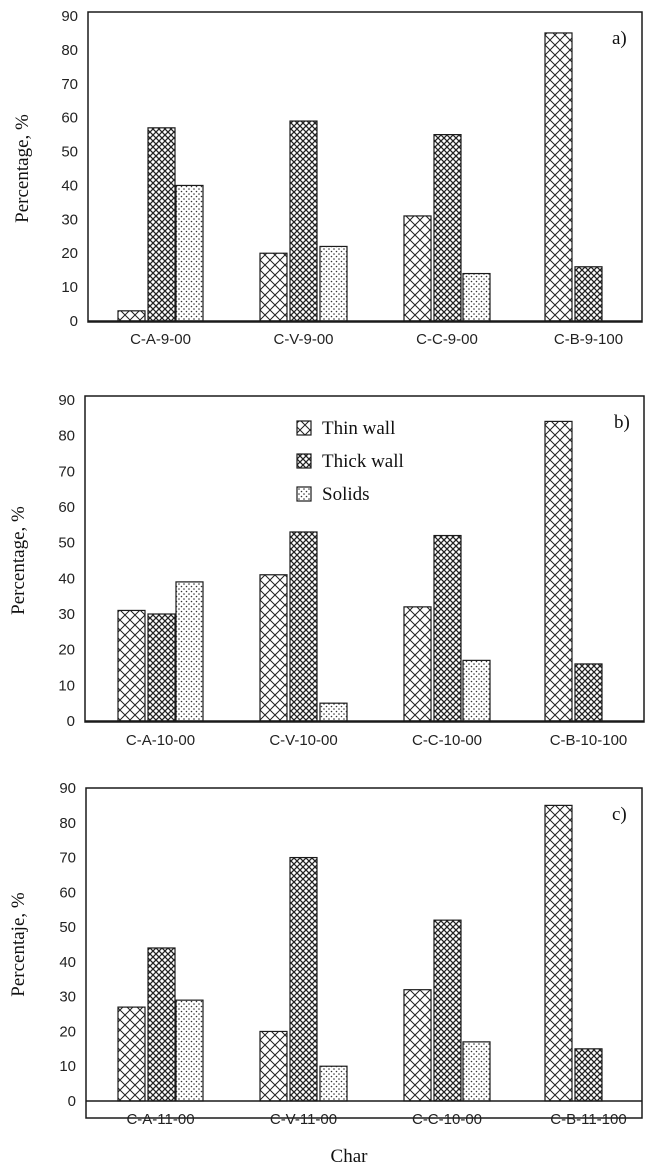 Image resolution: width=652 pixels, height=1172 pixels. I want to click on legend-swatch-dense, so click(304, 461).